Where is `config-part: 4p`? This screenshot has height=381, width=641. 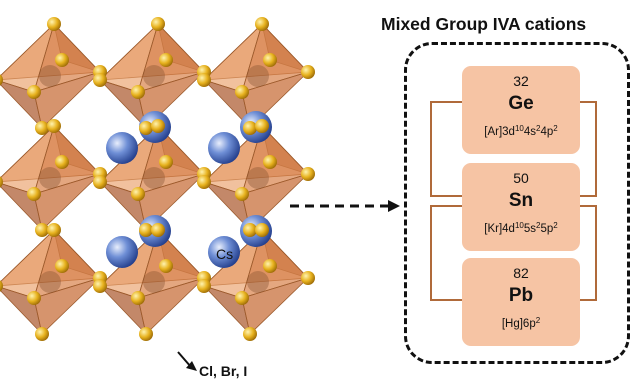 config-part: 4p is located at coordinates (547, 132).